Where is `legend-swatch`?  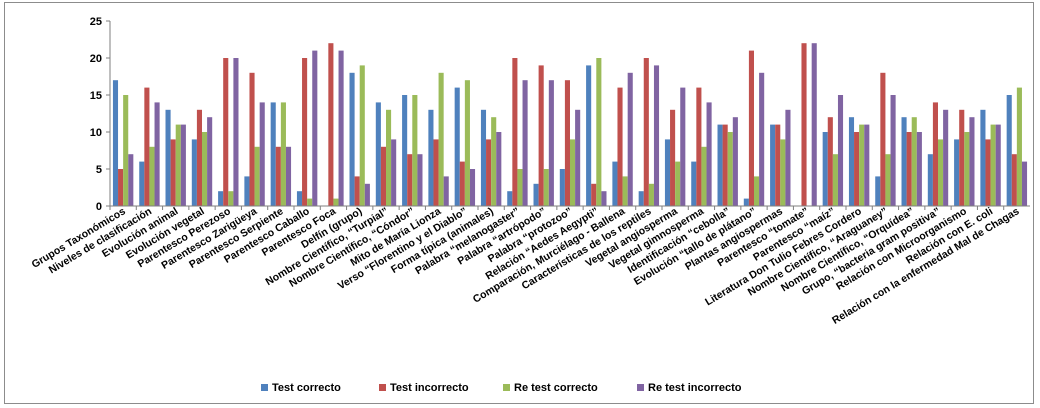
legend-swatch is located at coordinates (640, 387).